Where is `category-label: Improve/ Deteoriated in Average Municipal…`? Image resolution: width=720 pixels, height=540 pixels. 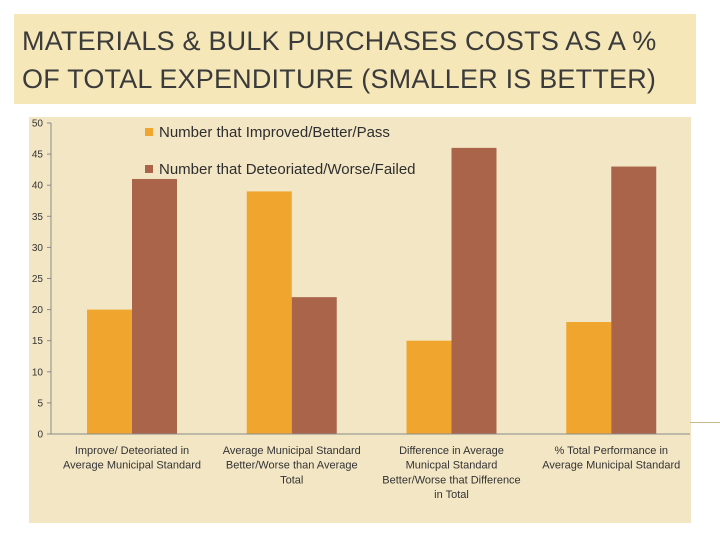
category-label: Improve/ Deteoriated in Average Municipal… is located at coordinates (132, 458).